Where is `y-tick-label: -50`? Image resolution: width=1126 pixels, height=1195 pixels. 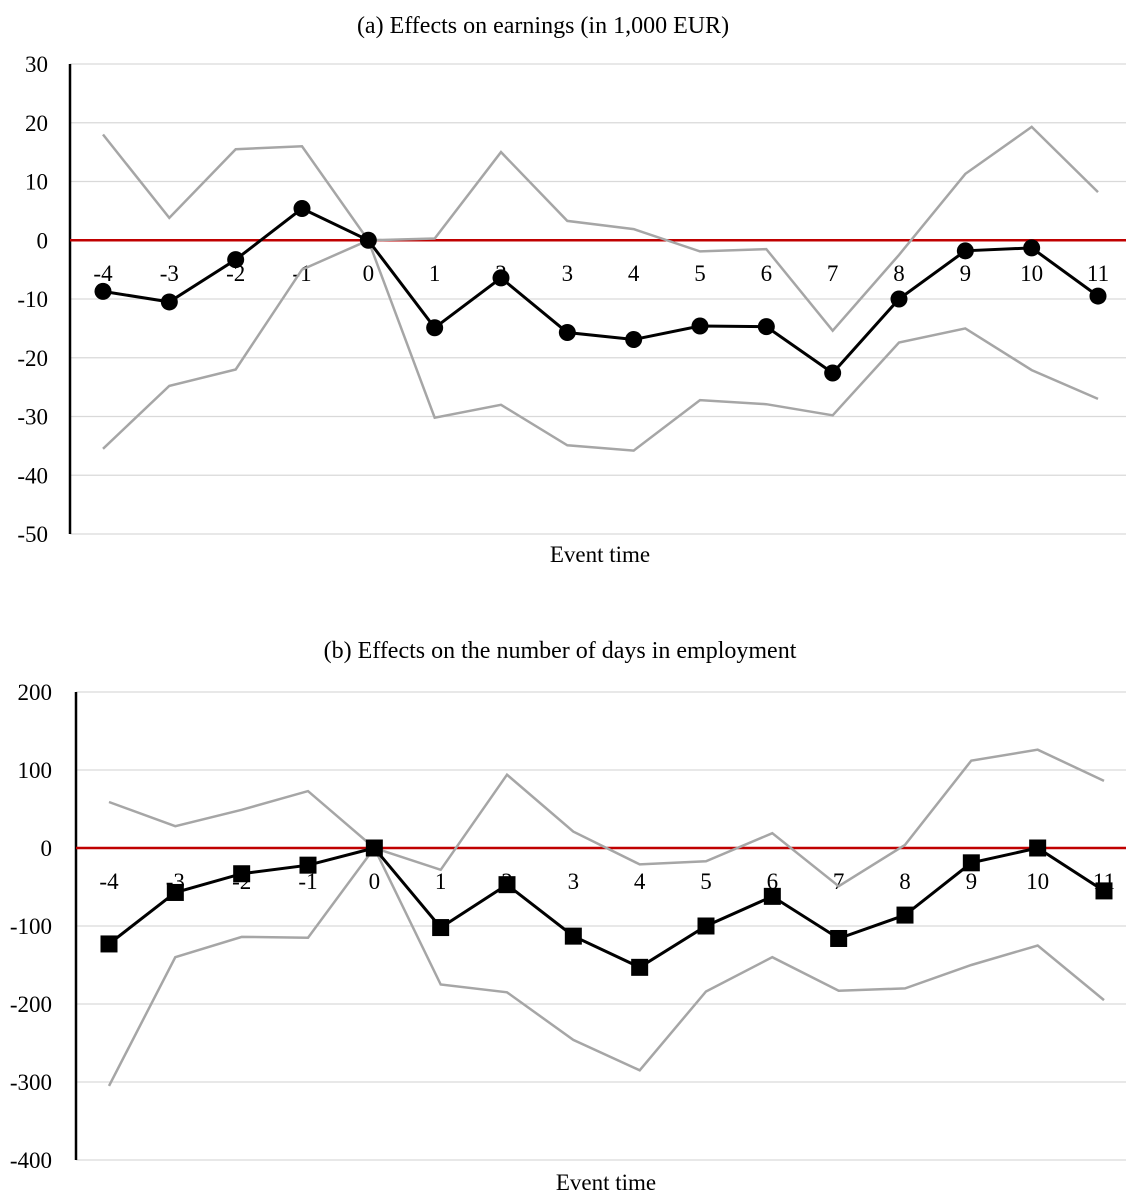 y-tick-label: -50 is located at coordinates (32, 534).